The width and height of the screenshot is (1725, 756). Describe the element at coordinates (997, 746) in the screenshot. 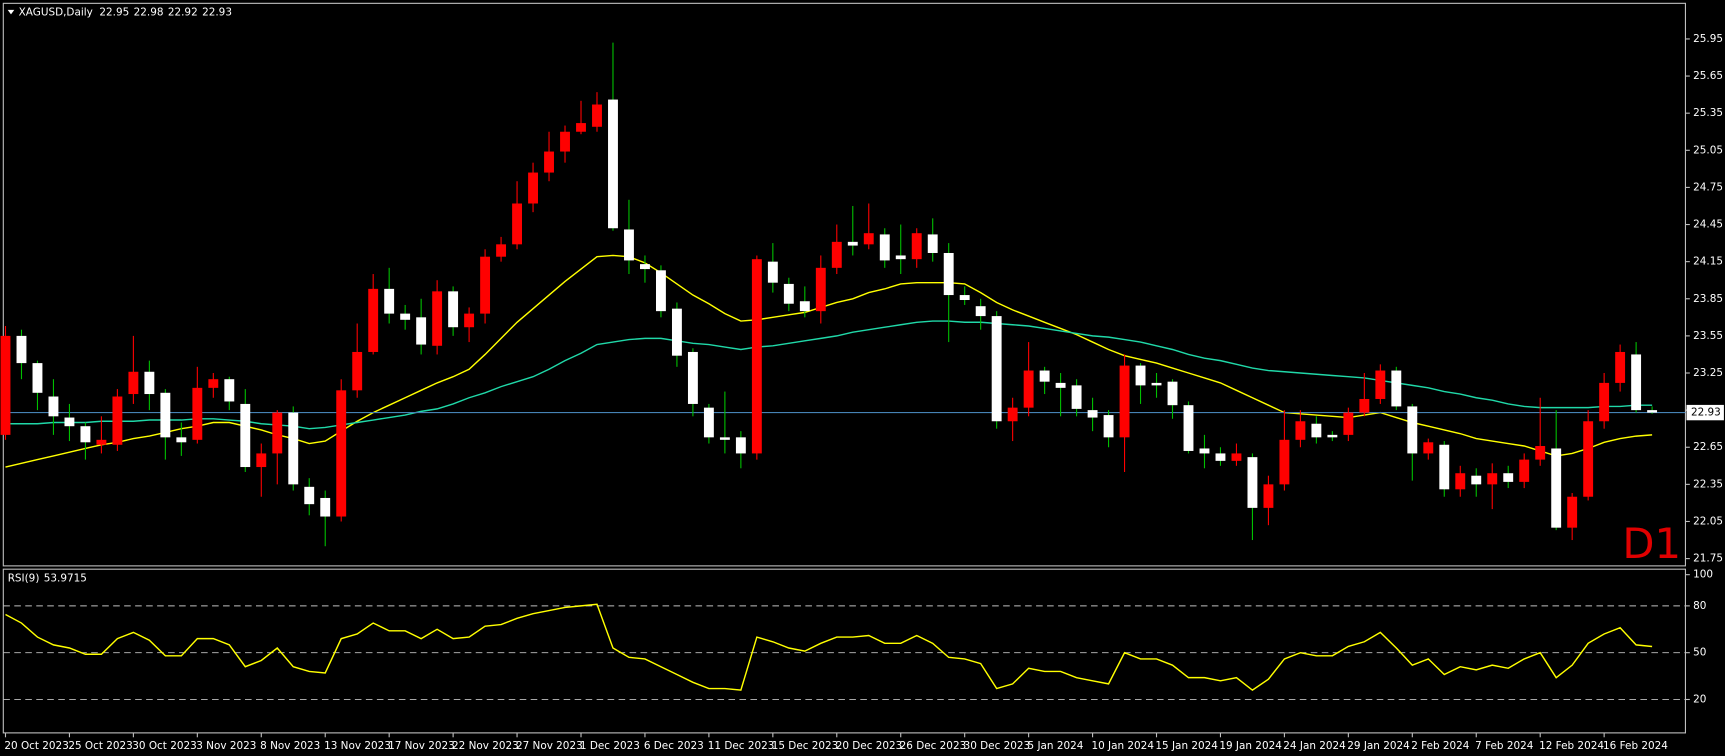

I see `x-tick-label: 30 Dec 2023` at that location.